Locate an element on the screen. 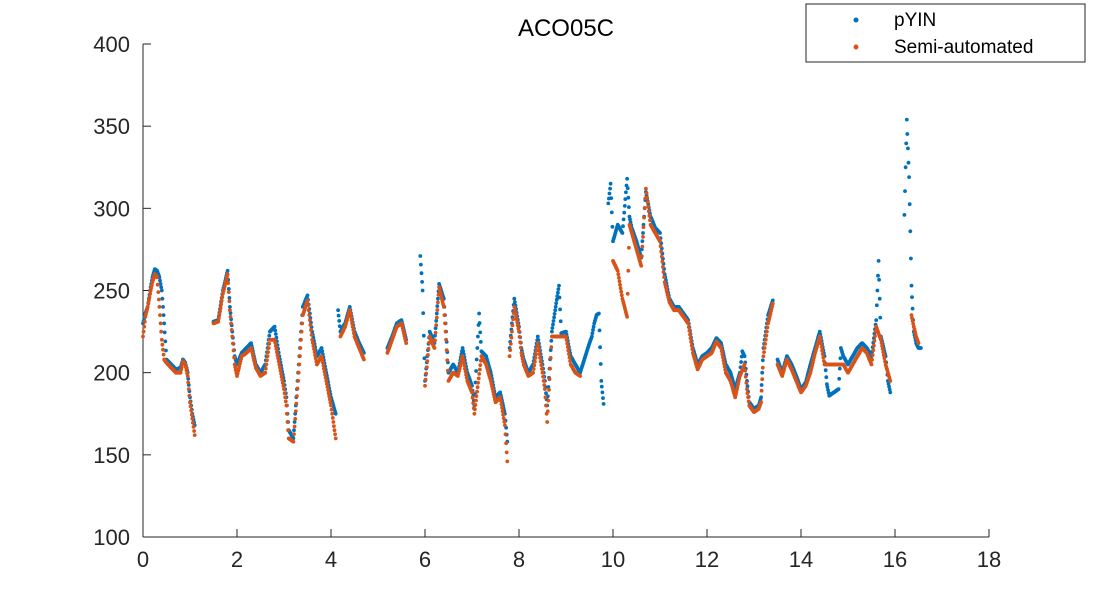 Image resolution: width=1094 pixels, height=602 pixels. y-ticks: 100 150 200 250 300 350 400 is located at coordinates (122, 291).